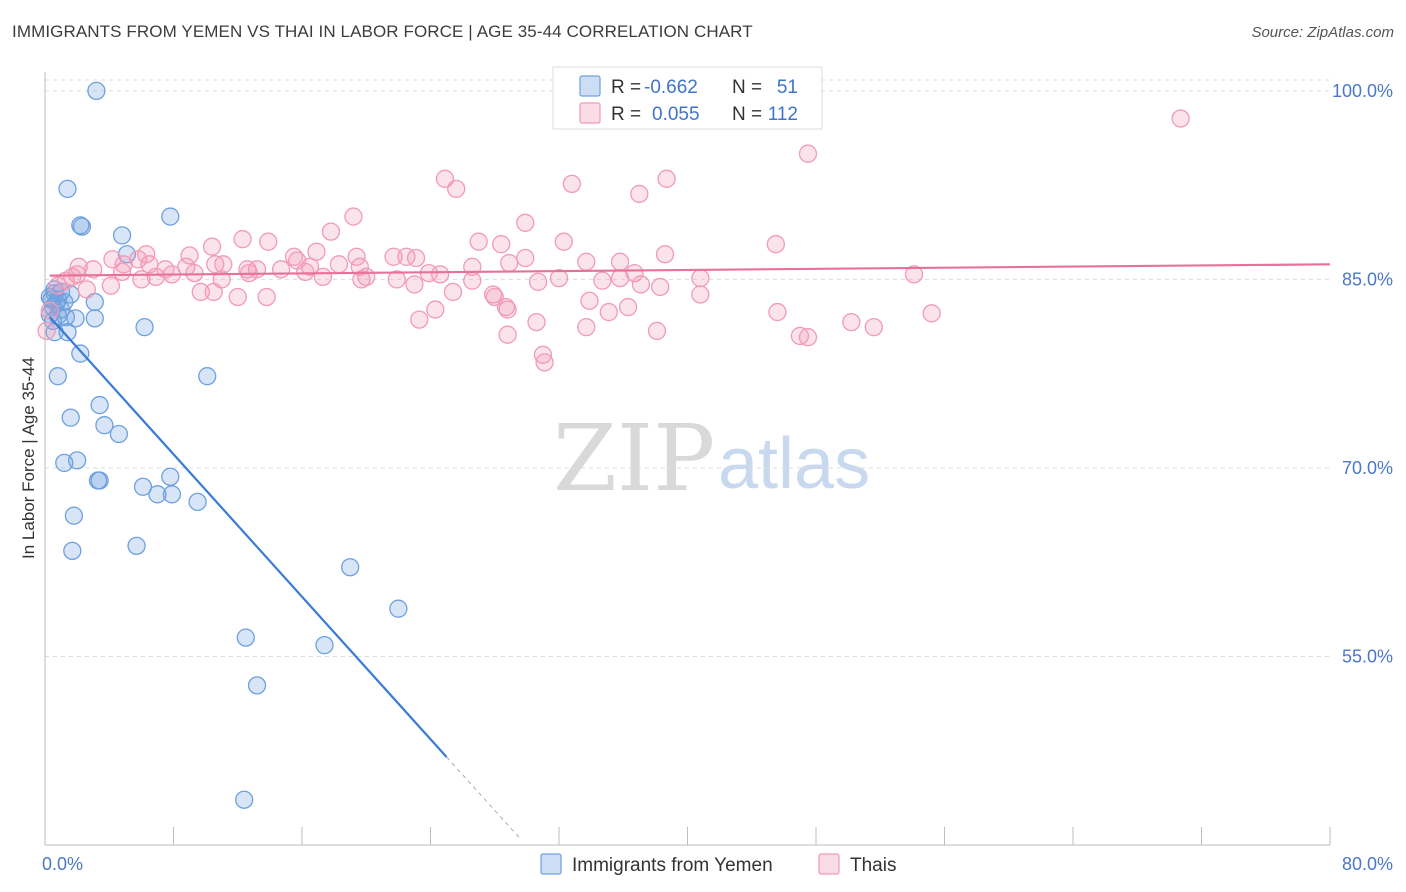 This screenshot has width=1406, height=892. What do you see at coordinates (676, 114) in the screenshot?
I see `legend-r-value: 0.055` at bounding box center [676, 114].